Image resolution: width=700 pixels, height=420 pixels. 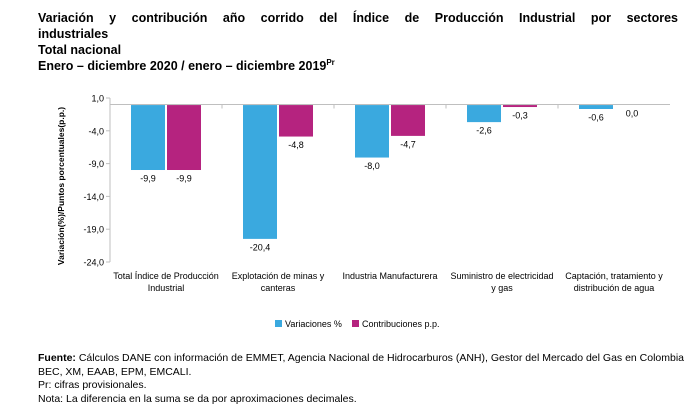 I want to click on y-axis-title: Variación(%)/Puntos porcentuales(p.p.), so click(x=61, y=186).